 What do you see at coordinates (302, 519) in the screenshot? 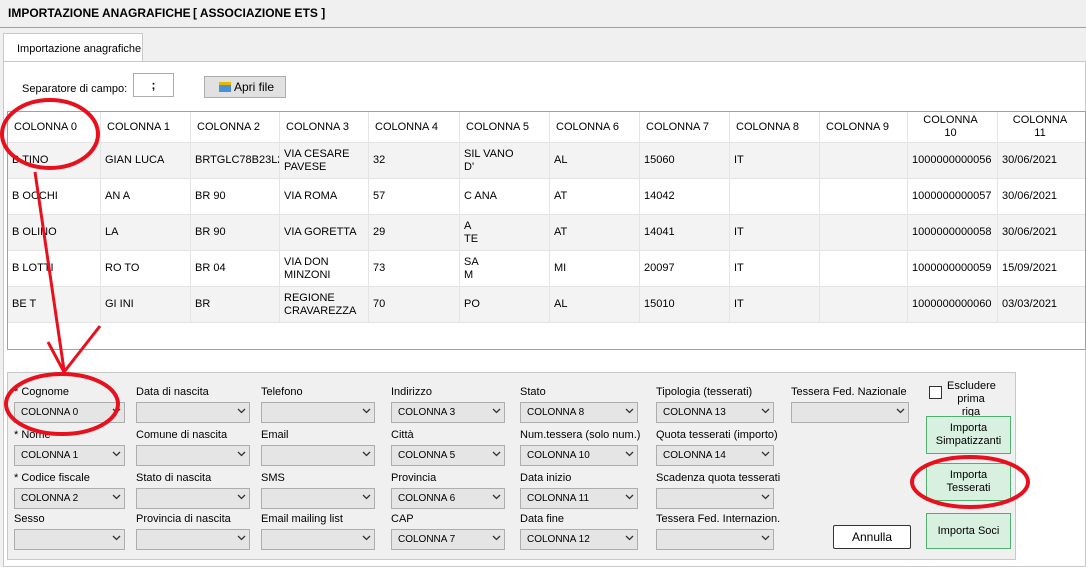
I see `field-label: Email mailing list` at bounding box center [302, 519].